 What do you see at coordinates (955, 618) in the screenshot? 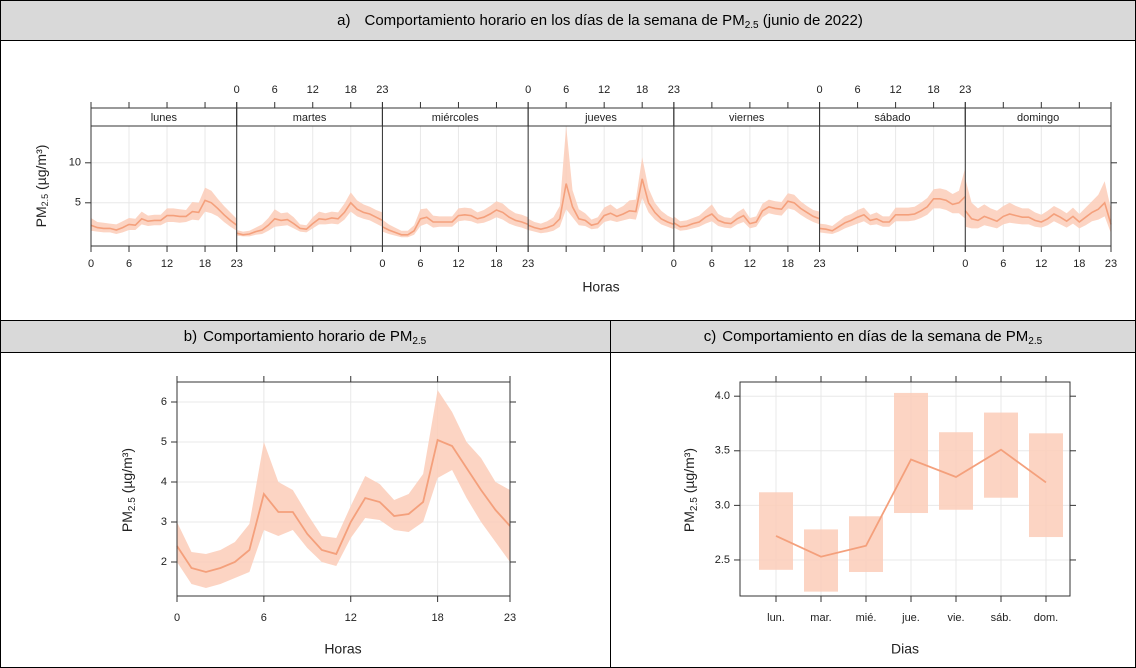
I see `x-tick-label: vie.` at bounding box center [955, 618].